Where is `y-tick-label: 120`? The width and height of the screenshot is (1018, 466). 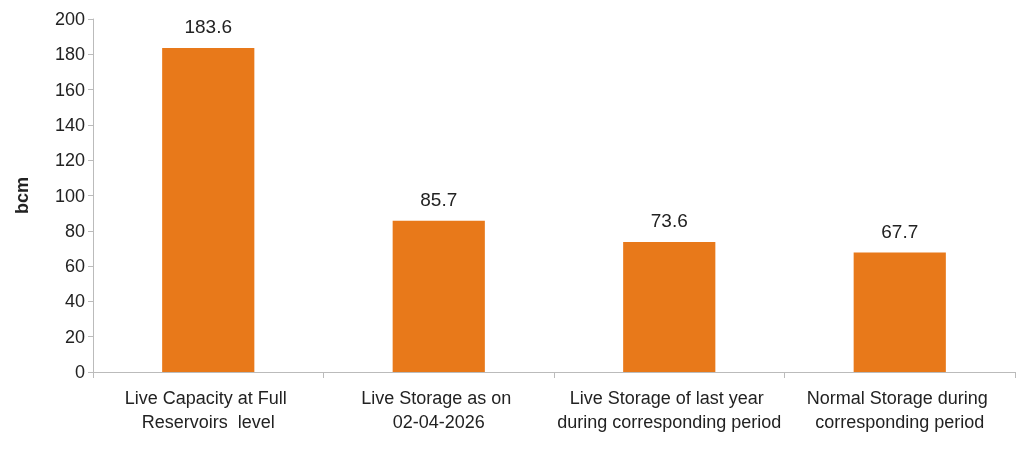 y-tick-label: 120 is located at coordinates (69, 160).